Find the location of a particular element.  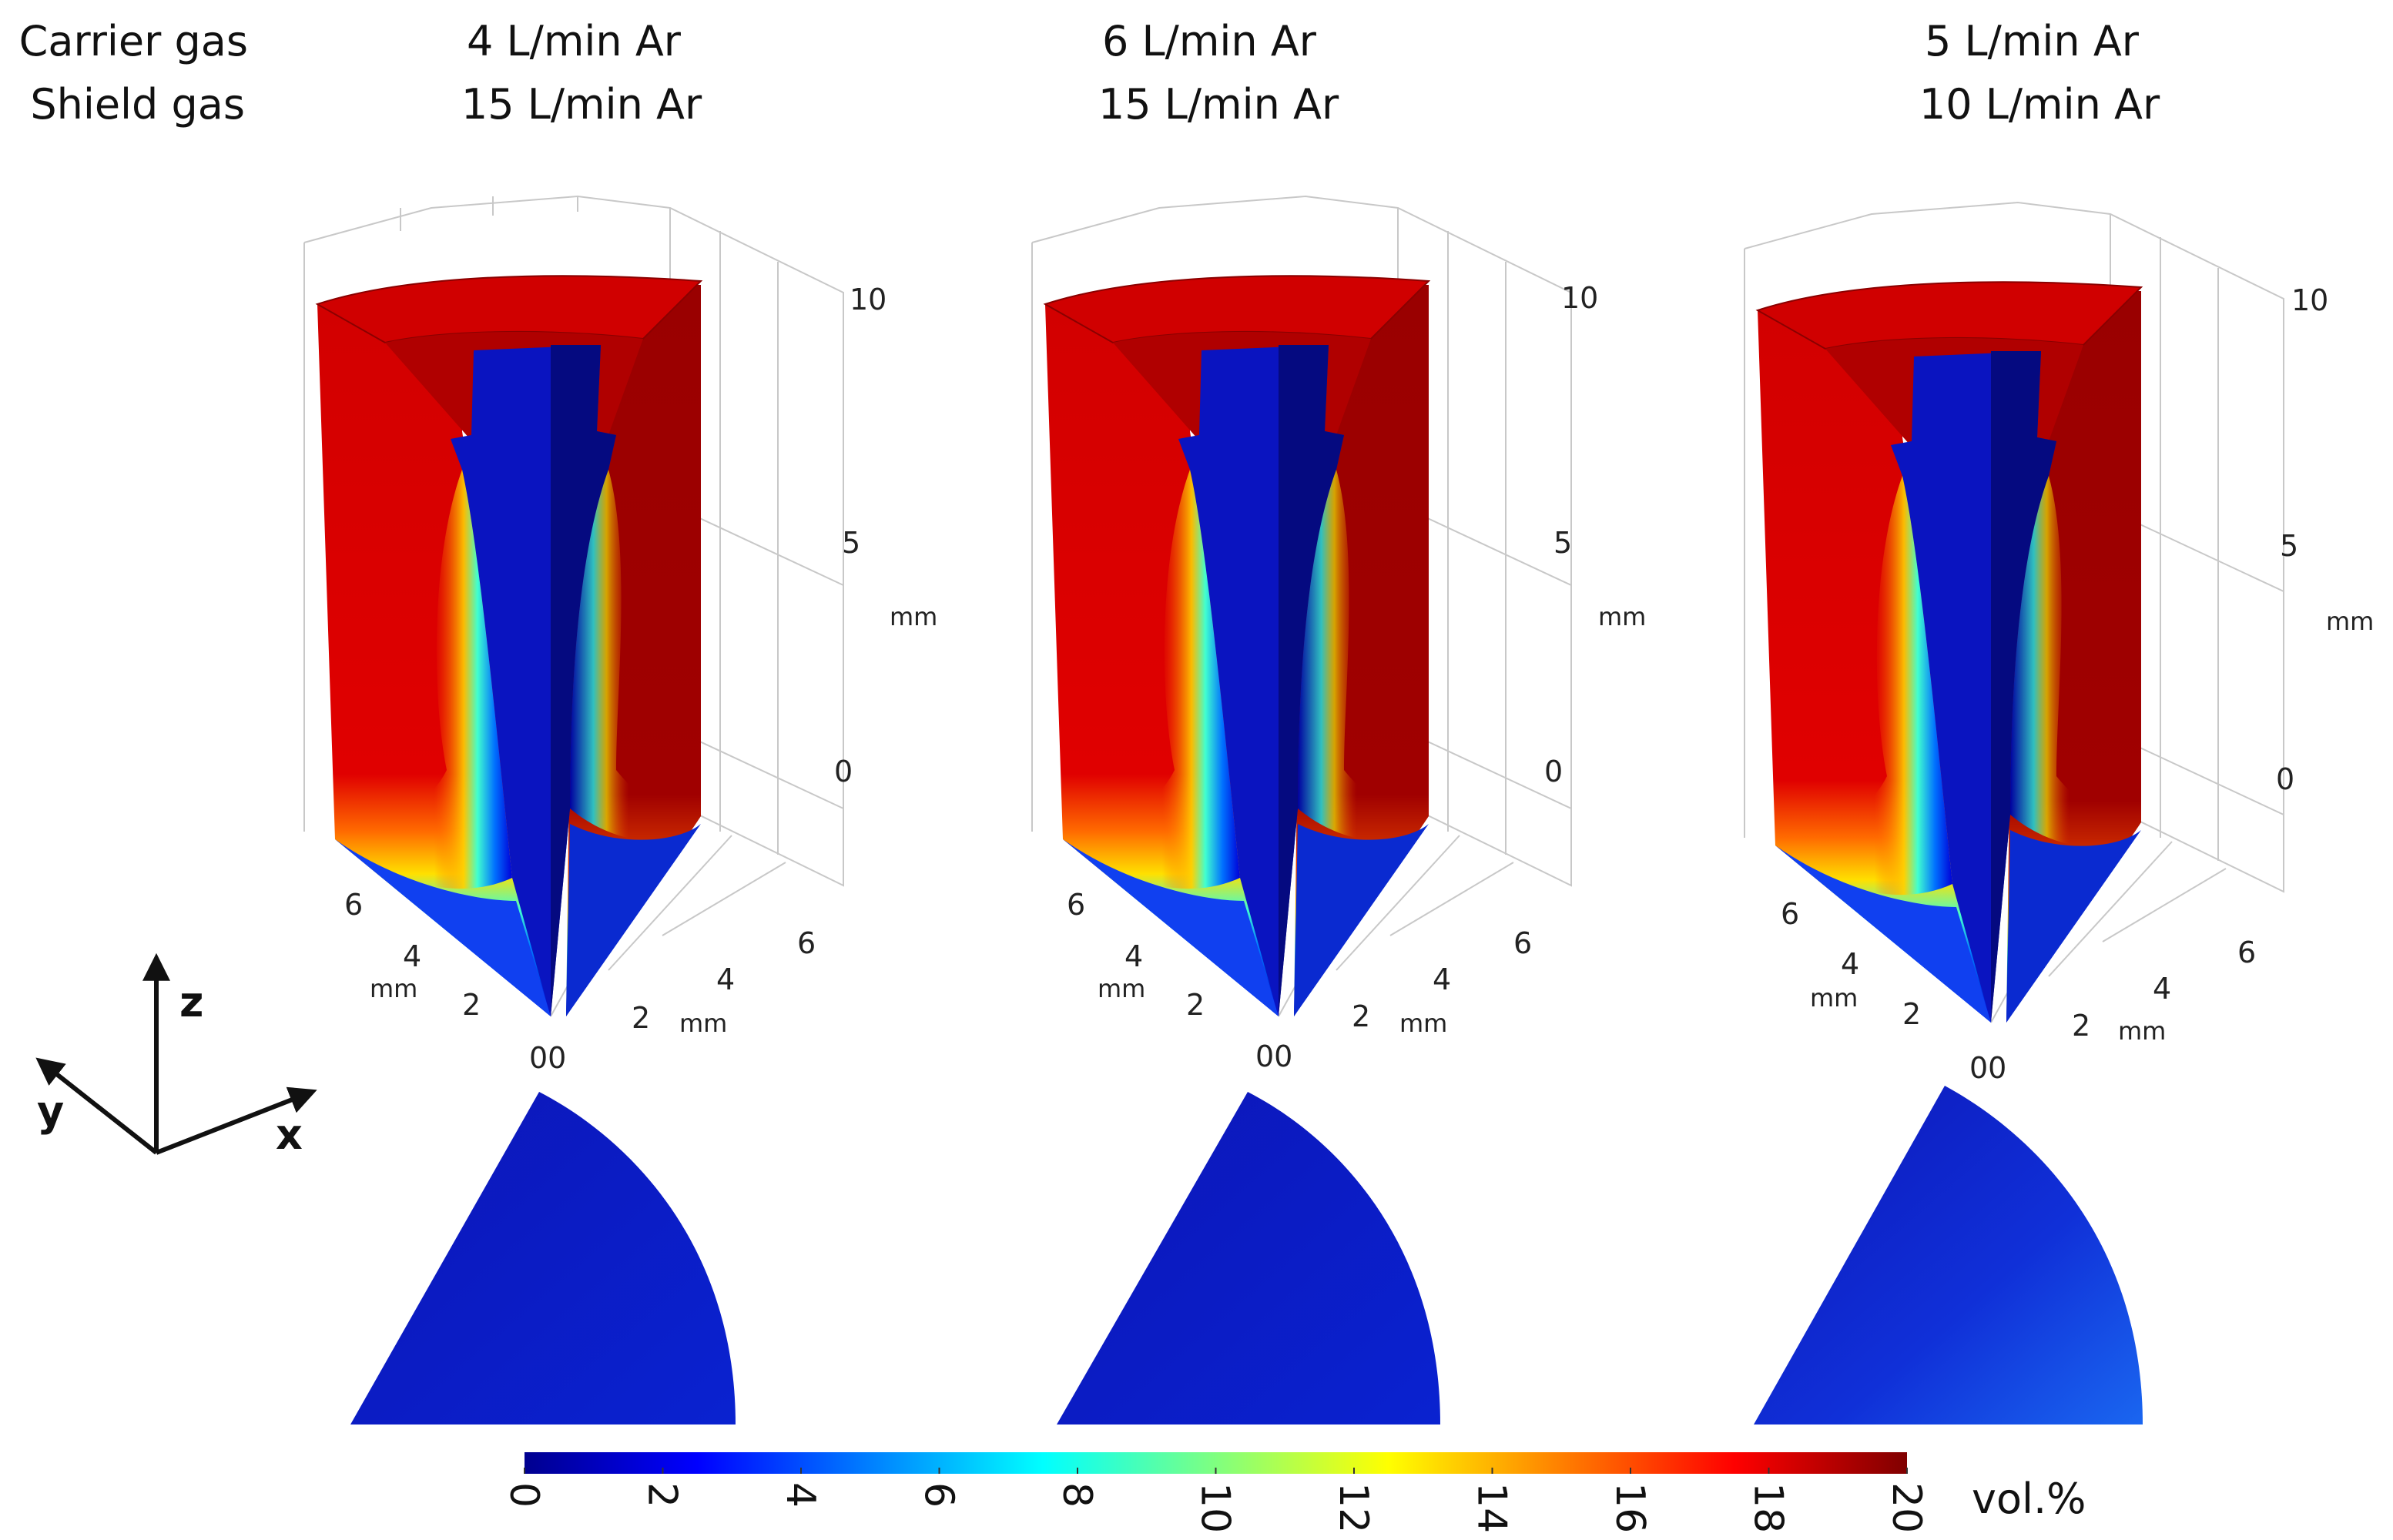

case-1-carrier-label: 4 L/min Ar is located at coordinates (574, 41).